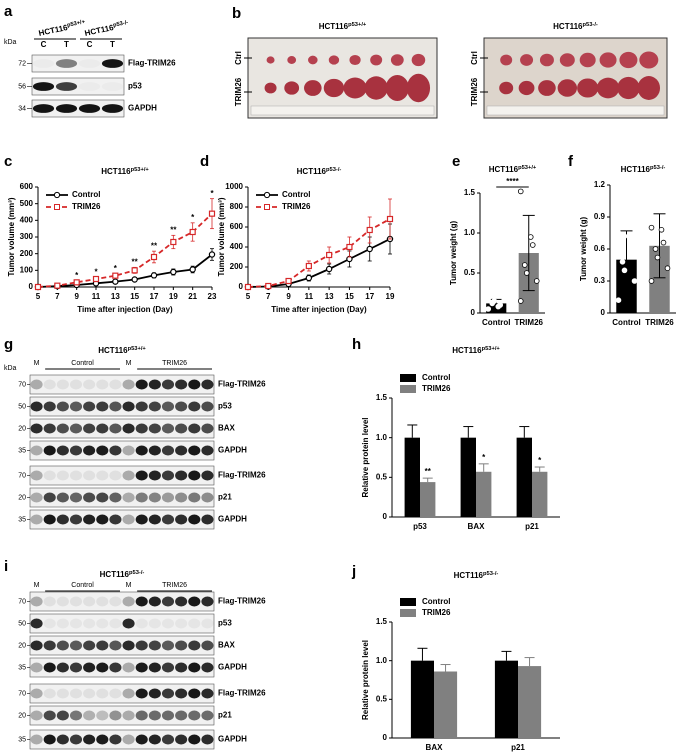  What do you see at coordinates (600, 216) in the screenshot?
I see `y-tick-label: 0.9` at bounding box center [600, 216].